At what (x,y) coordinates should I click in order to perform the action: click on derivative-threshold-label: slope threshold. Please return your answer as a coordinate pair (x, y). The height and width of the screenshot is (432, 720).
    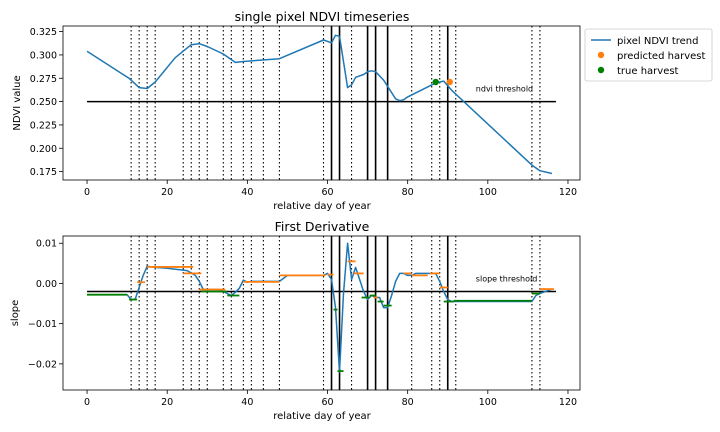
    Looking at the image, I should click on (507, 278).